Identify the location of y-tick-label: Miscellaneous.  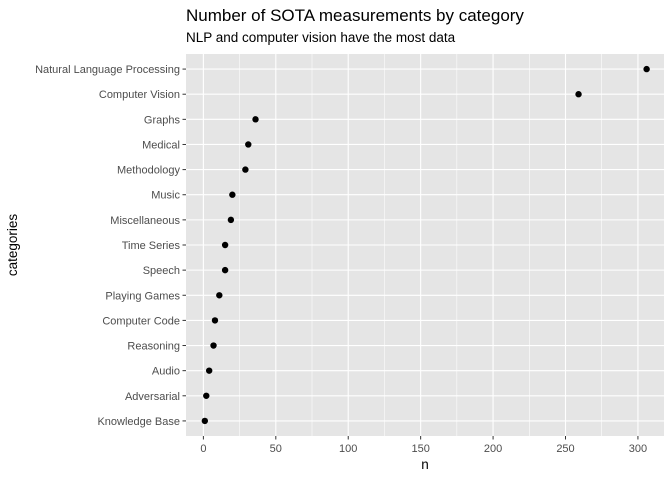
(145, 221).